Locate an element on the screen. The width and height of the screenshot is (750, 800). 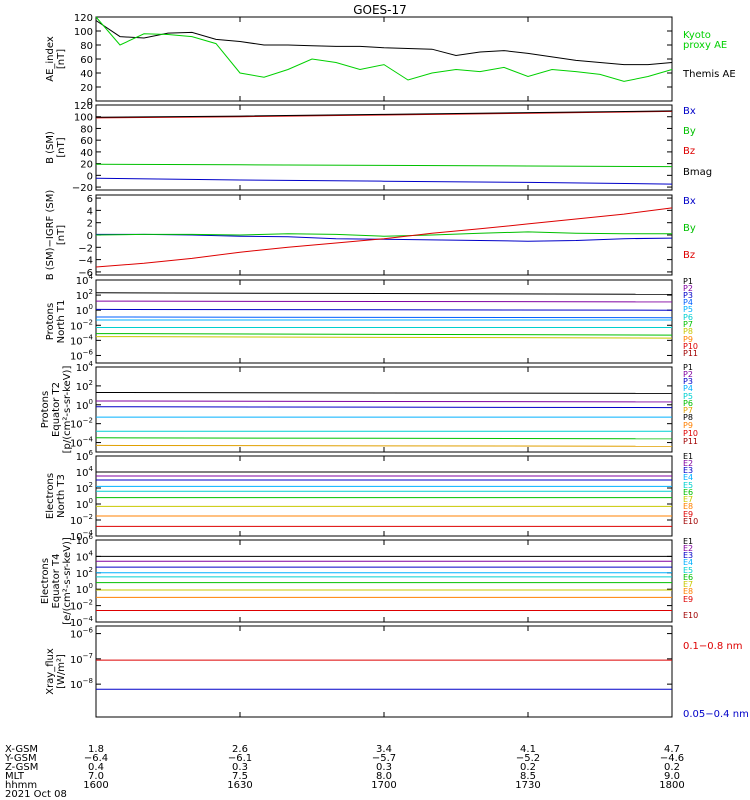
y-tick-label: 10−8 is located at coordinates (81, 684).